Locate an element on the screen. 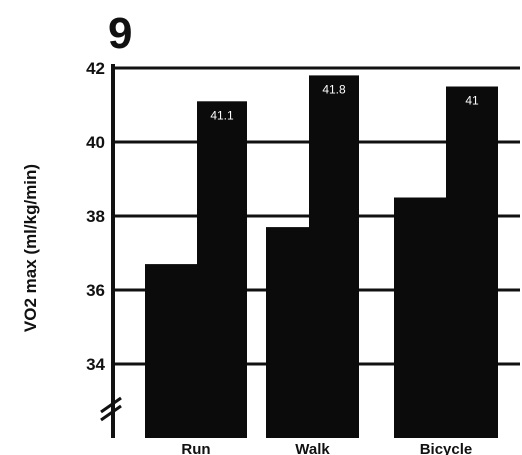 This screenshot has width=522, height=455. y-axis-label: VO2 max (ml/kg/min) is located at coordinates (30, 248).